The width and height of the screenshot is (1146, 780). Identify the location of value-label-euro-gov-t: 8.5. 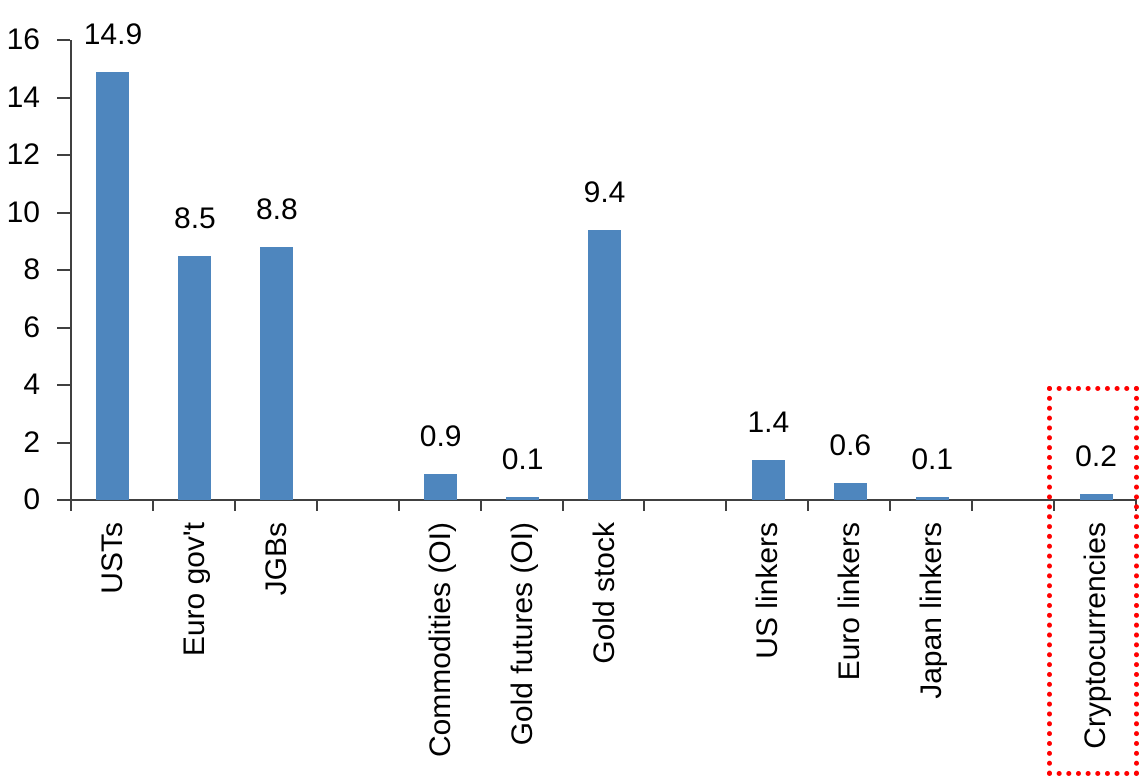
(195, 218).